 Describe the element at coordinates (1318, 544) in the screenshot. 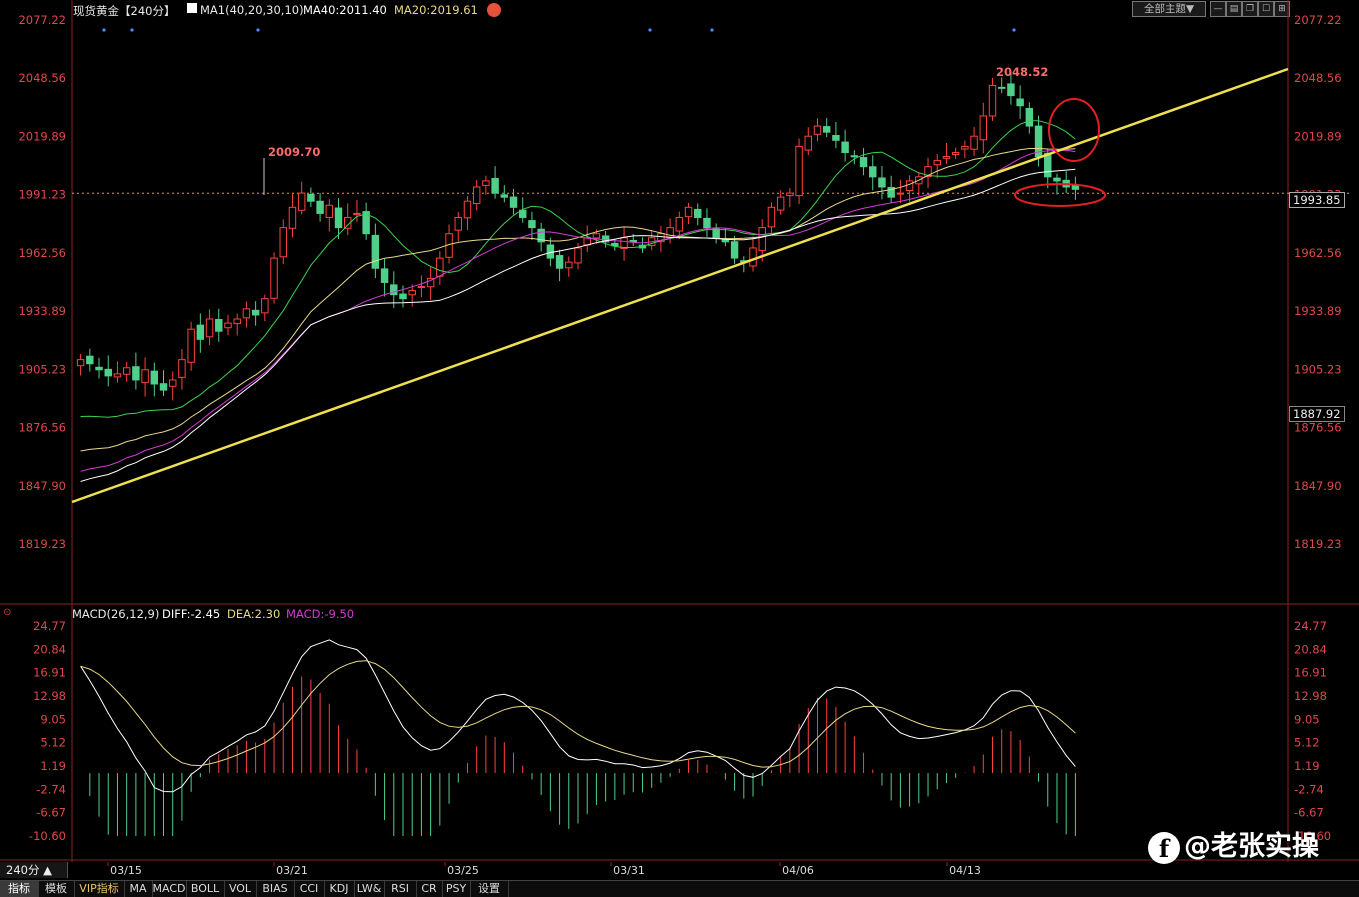

I see `price-label-right: 1819.23` at that location.